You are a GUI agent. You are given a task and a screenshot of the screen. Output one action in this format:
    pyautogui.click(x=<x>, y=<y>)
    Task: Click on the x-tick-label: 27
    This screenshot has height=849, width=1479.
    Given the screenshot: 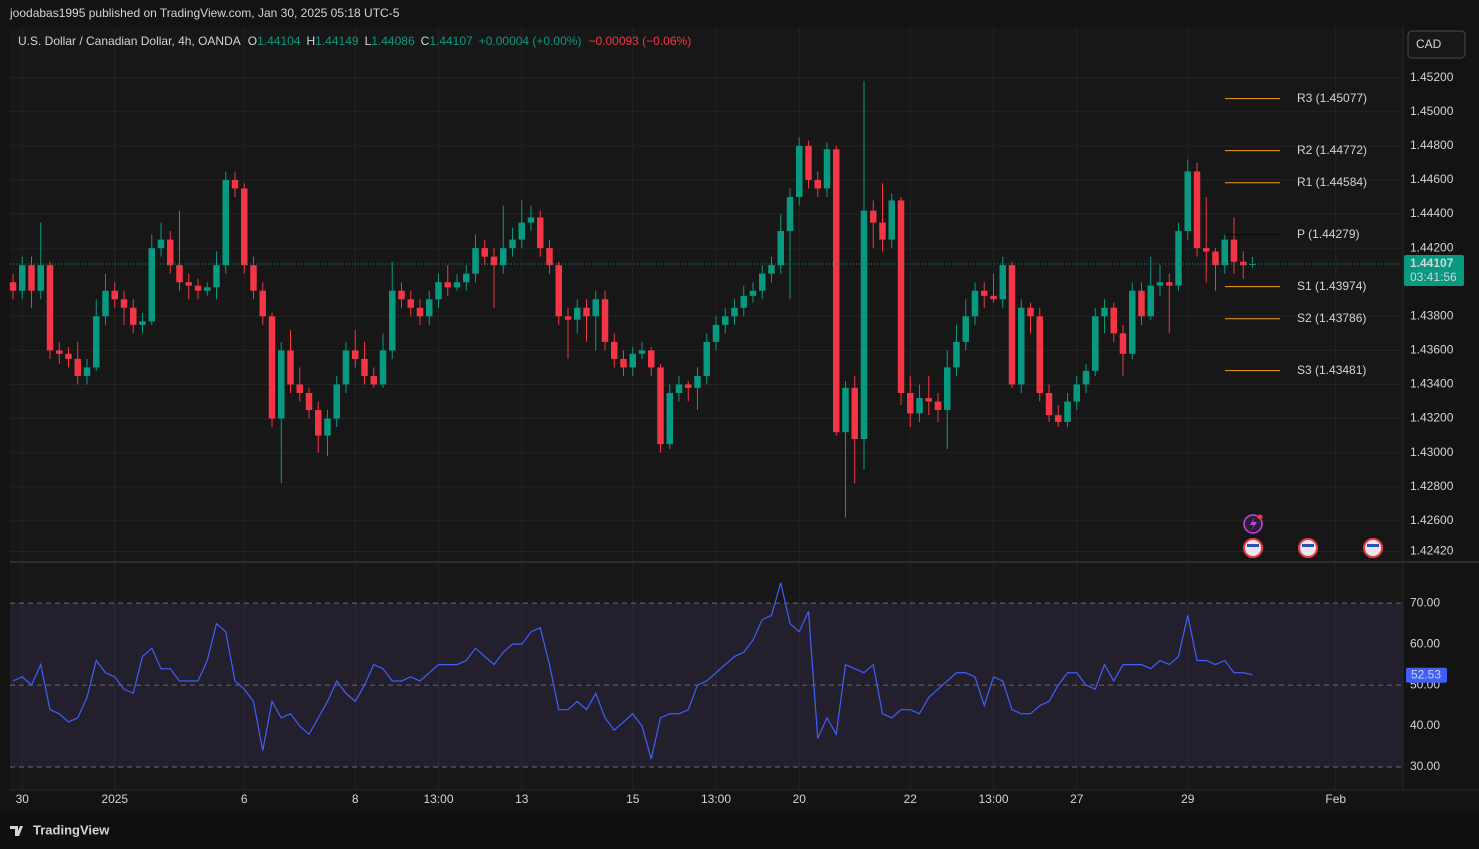 What is the action you would take?
    pyautogui.click(x=1077, y=799)
    